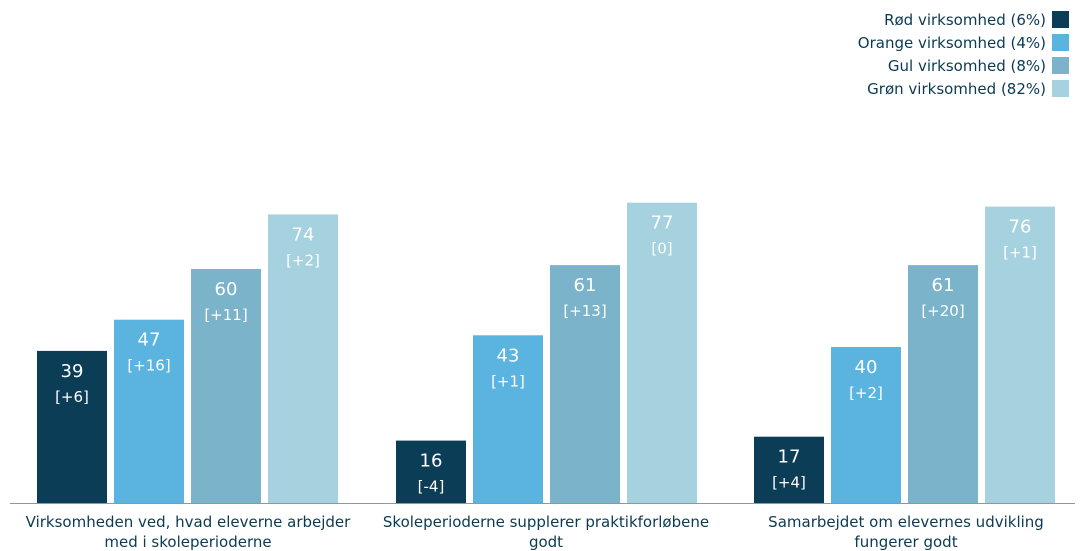 The height and width of the screenshot is (551, 1085). What do you see at coordinates (187, 542) in the screenshot?
I see `category-label: med i skoleperioderne` at bounding box center [187, 542].